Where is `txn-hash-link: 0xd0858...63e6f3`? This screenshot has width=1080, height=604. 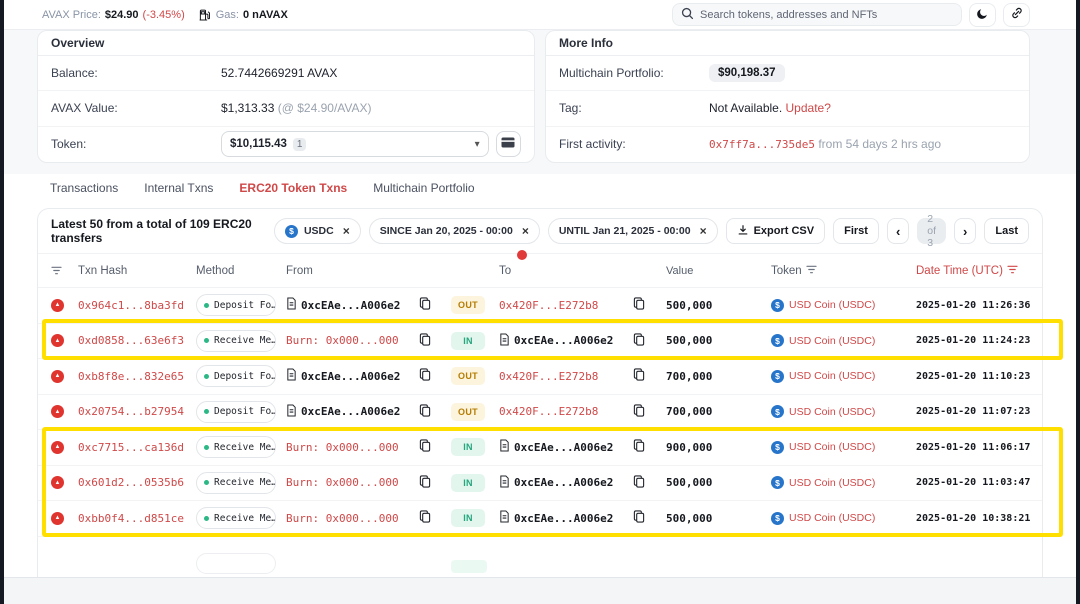
txn-hash-link: 0xd0858...63e6f3 is located at coordinates (131, 341).